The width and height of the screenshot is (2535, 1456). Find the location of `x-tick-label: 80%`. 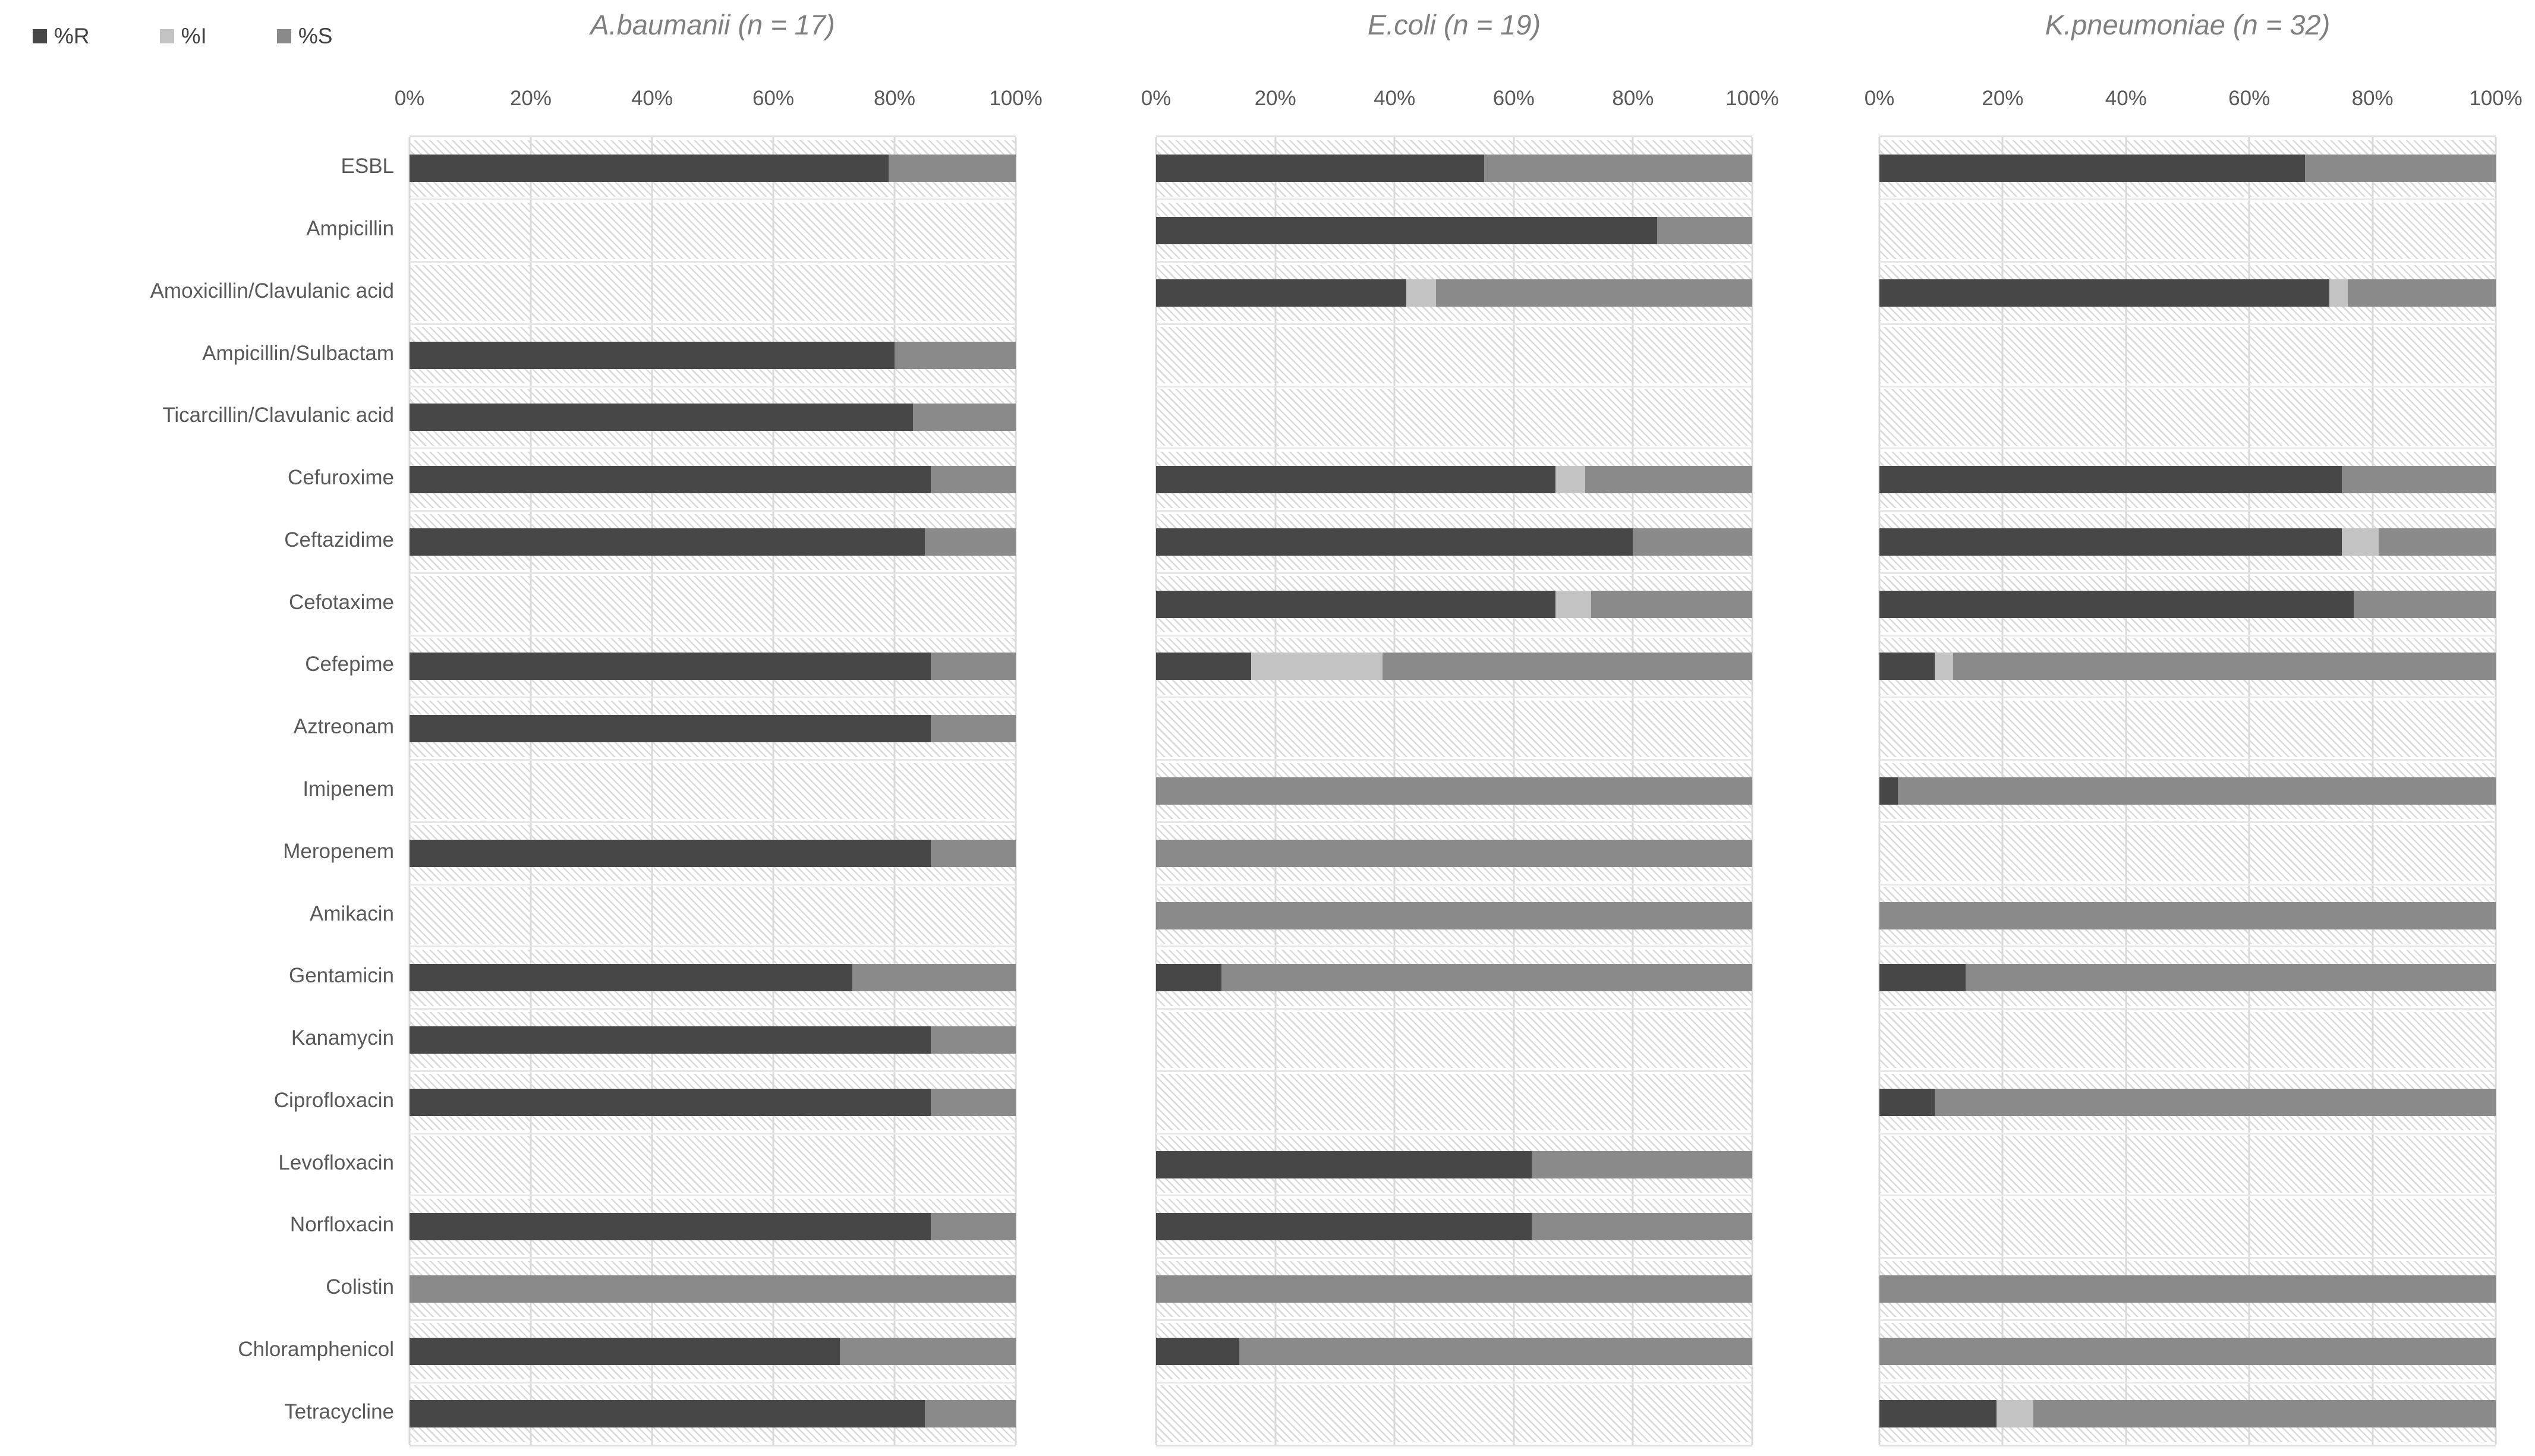

x-tick-label: 80% is located at coordinates (2372, 99).